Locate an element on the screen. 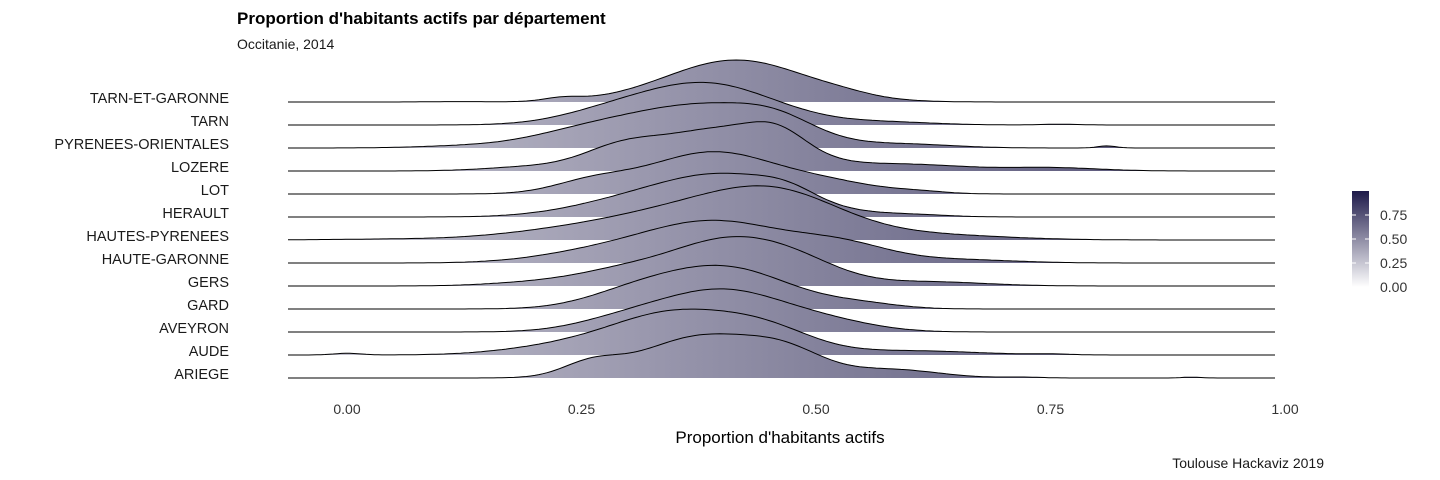  y-label-lozere: LOZERE is located at coordinates (200, 168).